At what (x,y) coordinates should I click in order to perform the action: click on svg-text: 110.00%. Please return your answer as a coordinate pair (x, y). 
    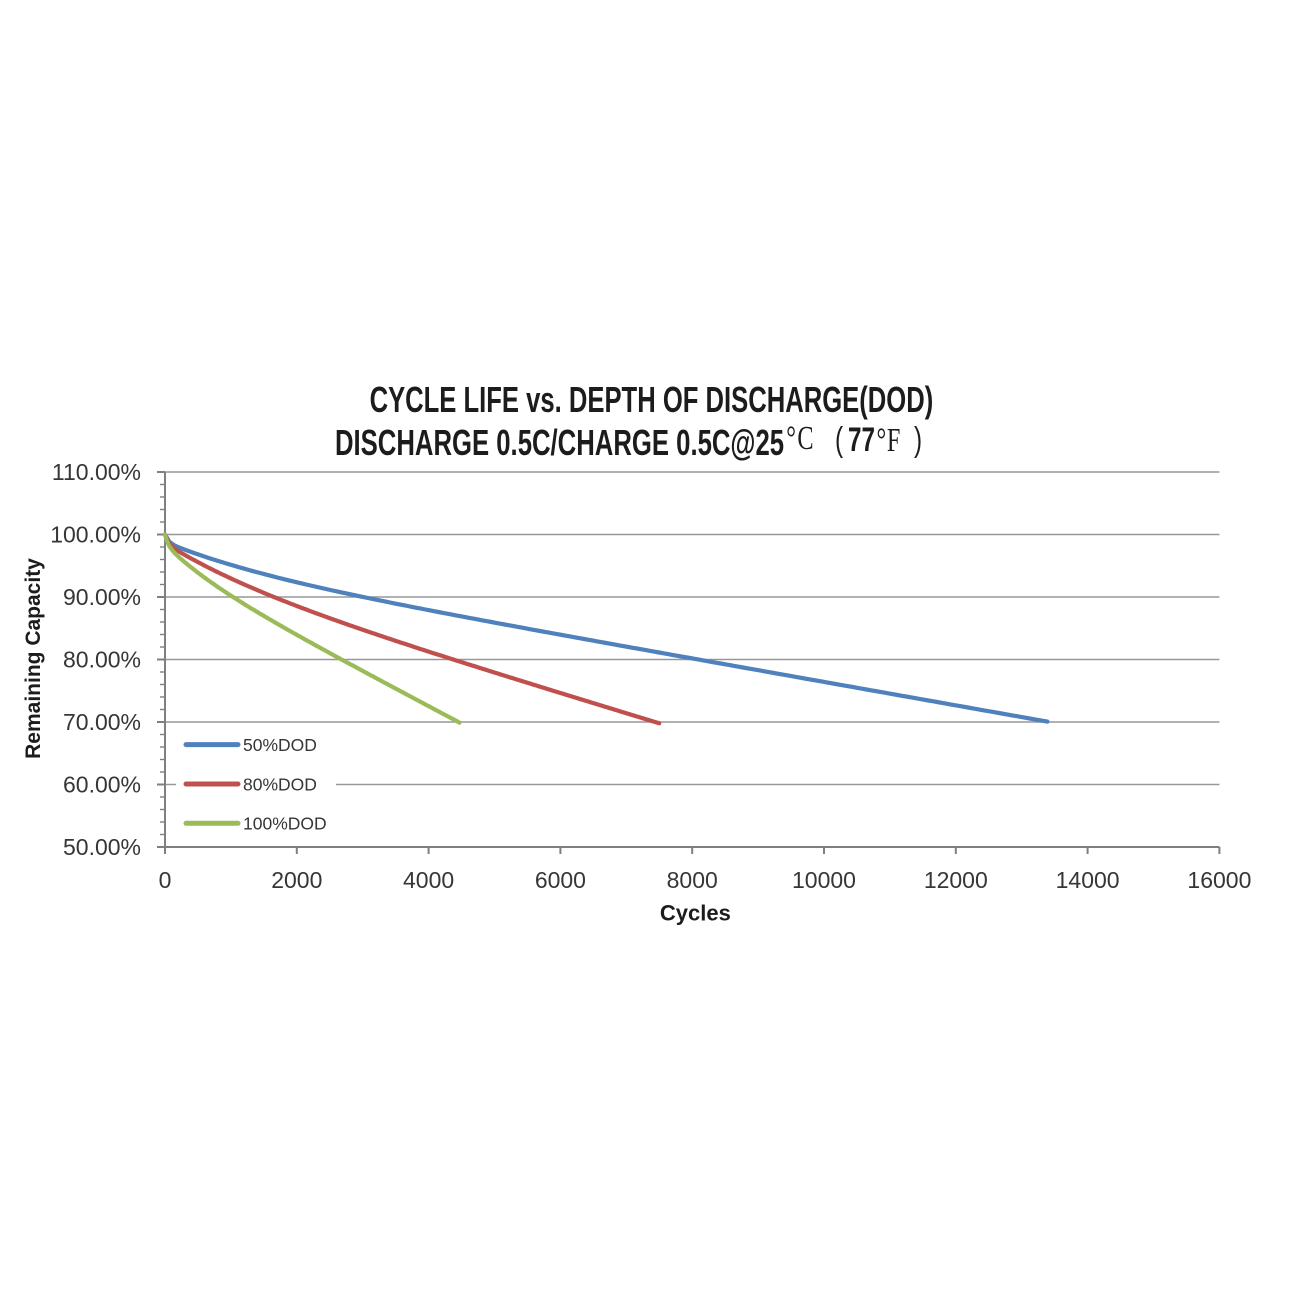
    Looking at the image, I should click on (96, 472).